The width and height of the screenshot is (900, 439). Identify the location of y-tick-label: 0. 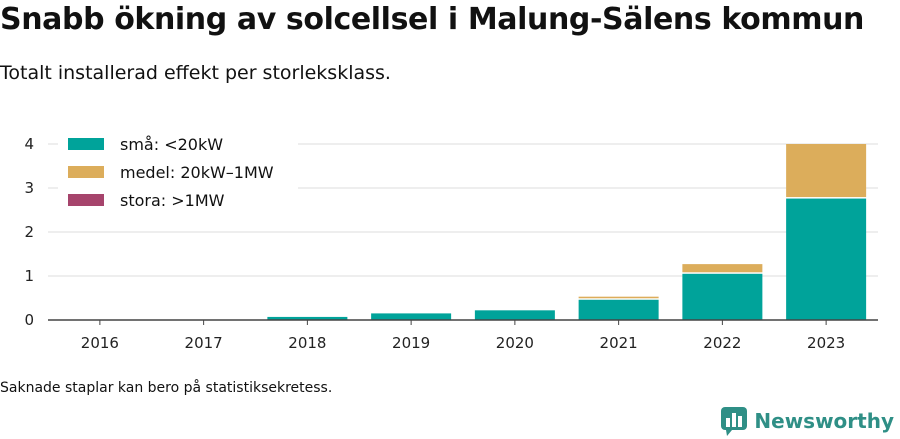
(29, 320).